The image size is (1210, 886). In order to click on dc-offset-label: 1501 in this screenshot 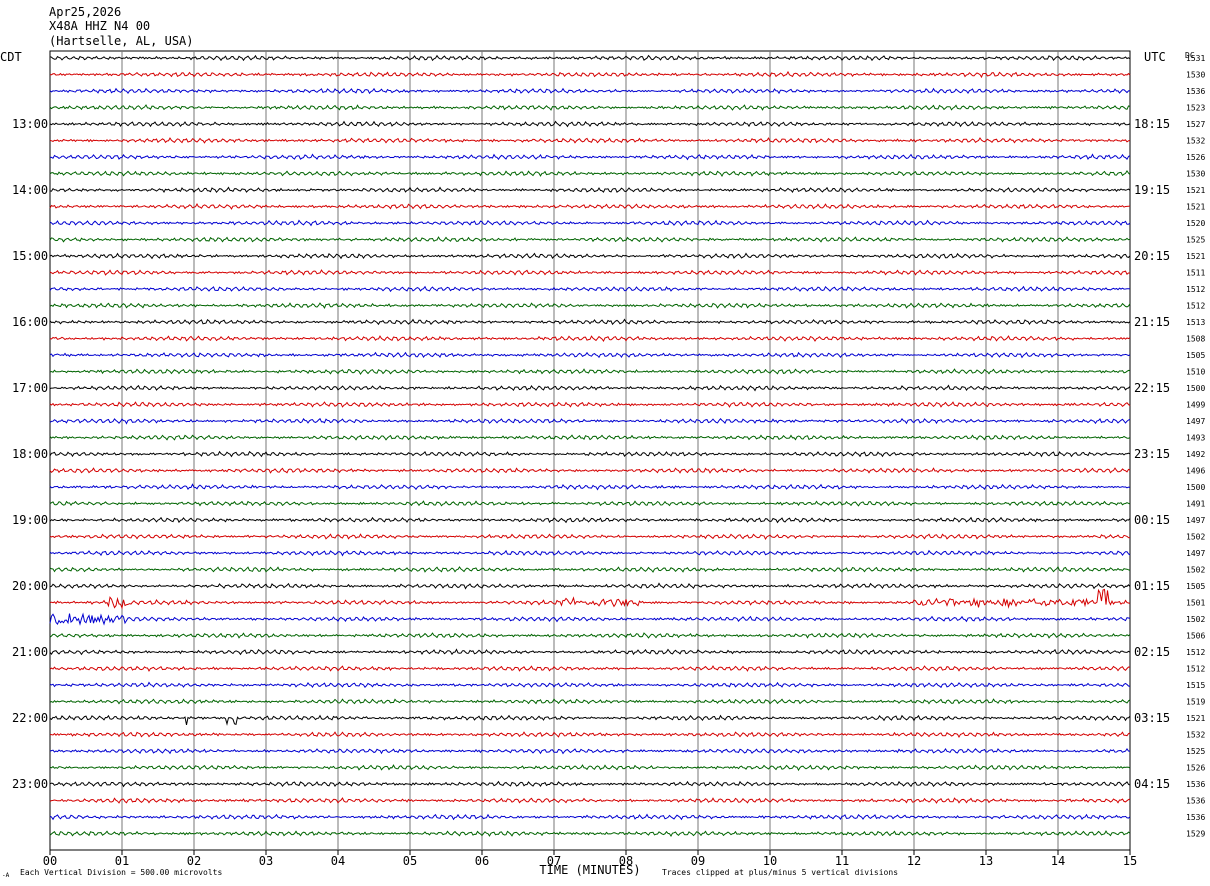, I will do `click(1195, 603)`.